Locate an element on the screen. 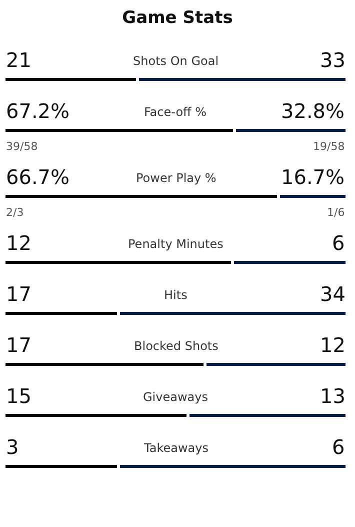  data-label: 34 is located at coordinates (333, 294).